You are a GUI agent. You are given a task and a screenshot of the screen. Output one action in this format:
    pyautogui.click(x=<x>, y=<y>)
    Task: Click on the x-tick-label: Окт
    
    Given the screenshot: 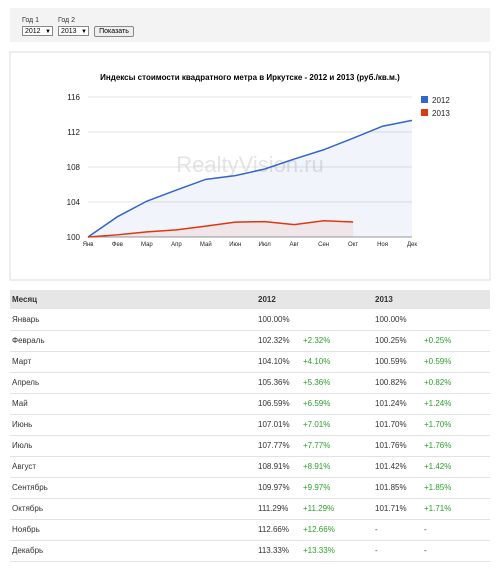 What is the action you would take?
    pyautogui.click(x=353, y=245)
    